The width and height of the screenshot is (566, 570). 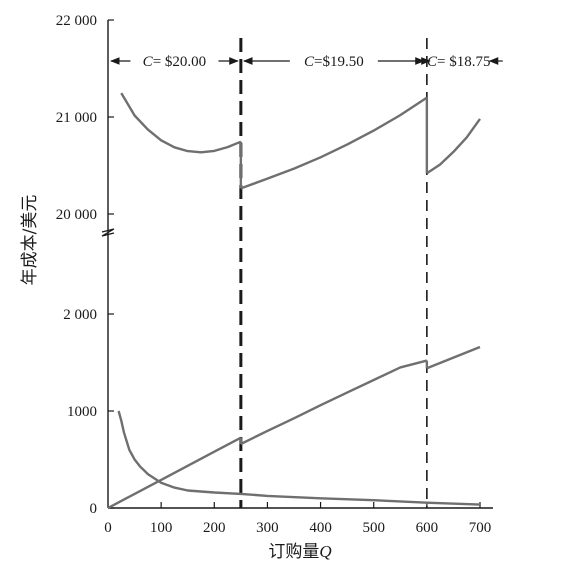 What do you see at coordinates (299, 458) in the screenshot?
I see `series-3-line` at bounding box center [299, 458].